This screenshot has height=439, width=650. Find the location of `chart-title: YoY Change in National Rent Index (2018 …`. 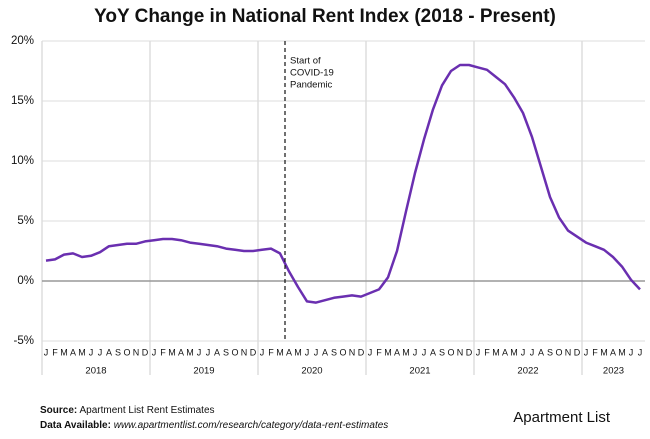

chart-title: YoY Change in National Rent Index (2018 … is located at coordinates (325, 16).